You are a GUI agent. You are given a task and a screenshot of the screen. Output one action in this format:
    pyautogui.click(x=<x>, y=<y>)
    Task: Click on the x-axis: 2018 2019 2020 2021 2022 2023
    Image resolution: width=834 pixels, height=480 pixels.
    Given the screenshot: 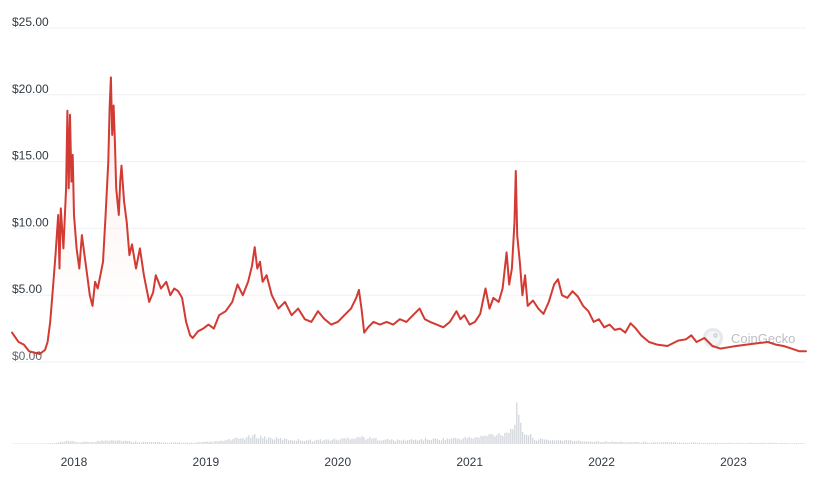 What is the action you would take?
    pyautogui.click(x=404, y=462)
    